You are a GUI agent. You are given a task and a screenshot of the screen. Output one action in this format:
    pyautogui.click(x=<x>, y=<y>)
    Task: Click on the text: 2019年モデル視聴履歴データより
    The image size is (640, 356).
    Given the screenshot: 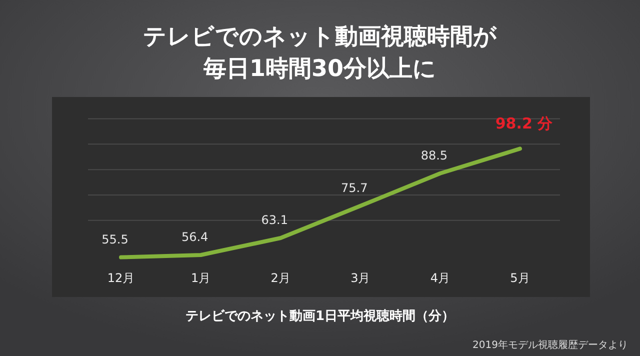 What is the action you would take?
    pyautogui.click(x=550, y=345)
    